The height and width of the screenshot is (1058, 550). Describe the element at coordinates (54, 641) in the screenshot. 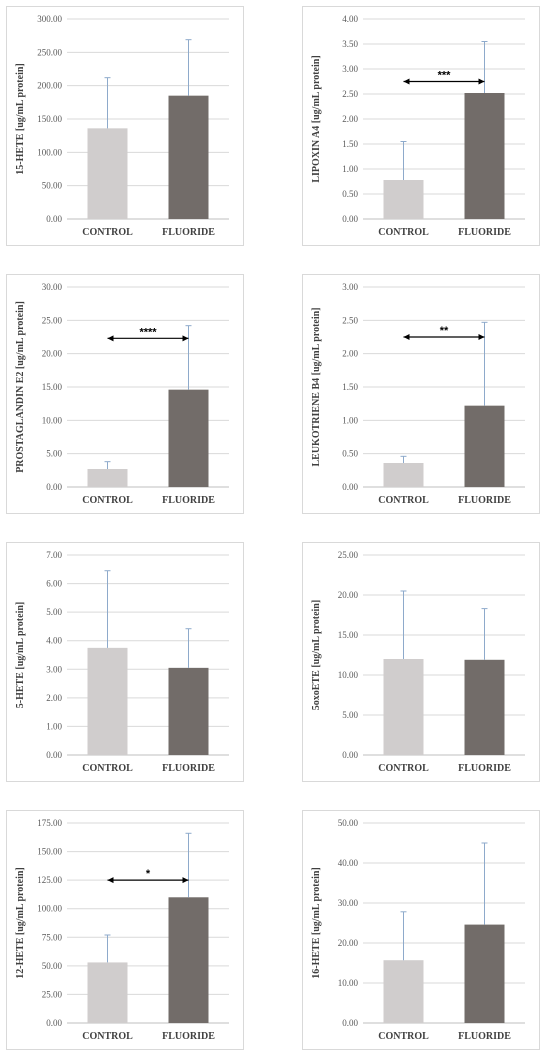

I see `y-tick-label: 4.00` at that location.